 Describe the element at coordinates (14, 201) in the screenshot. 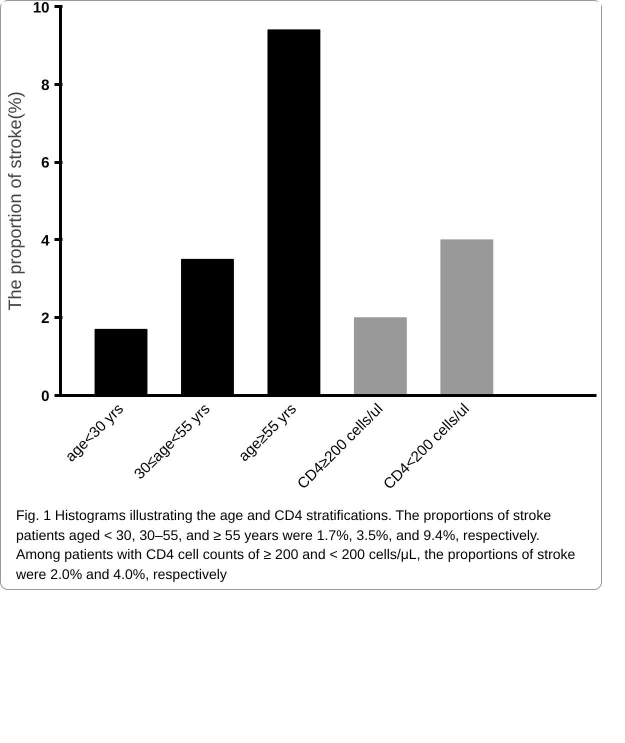

I see `y-axis-title: The proportion of stroke(%)` at that location.